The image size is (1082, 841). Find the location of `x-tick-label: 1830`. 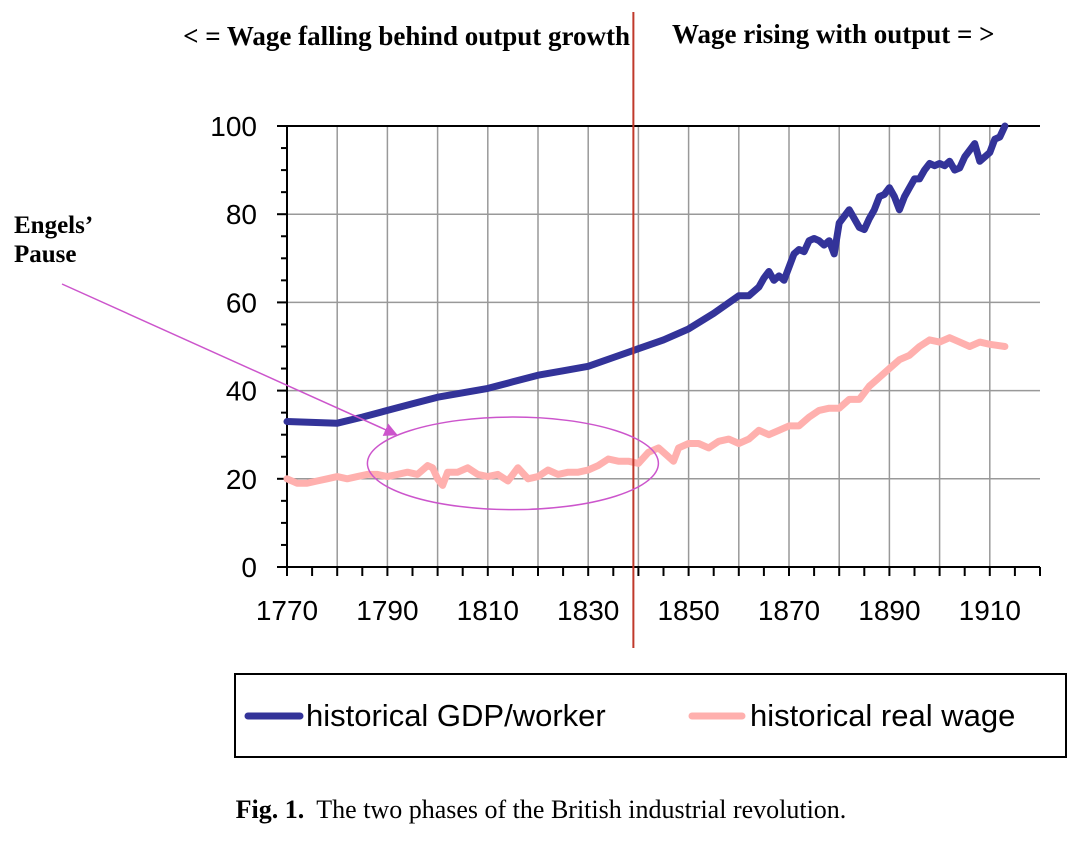

x-tick-label: 1830 is located at coordinates (588, 610).